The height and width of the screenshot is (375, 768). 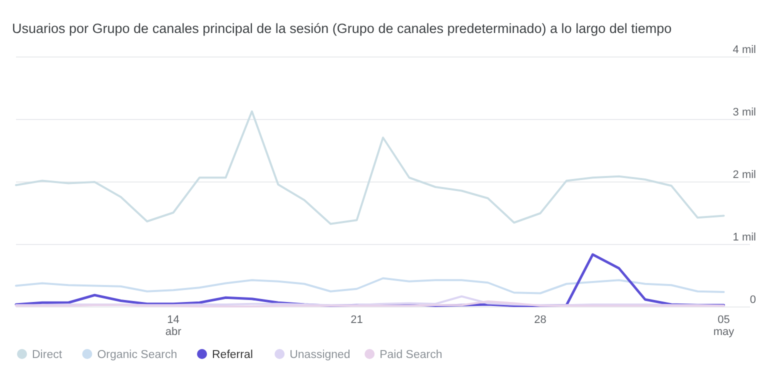 I want to click on x-tick-label: 05 may, so click(x=724, y=326).